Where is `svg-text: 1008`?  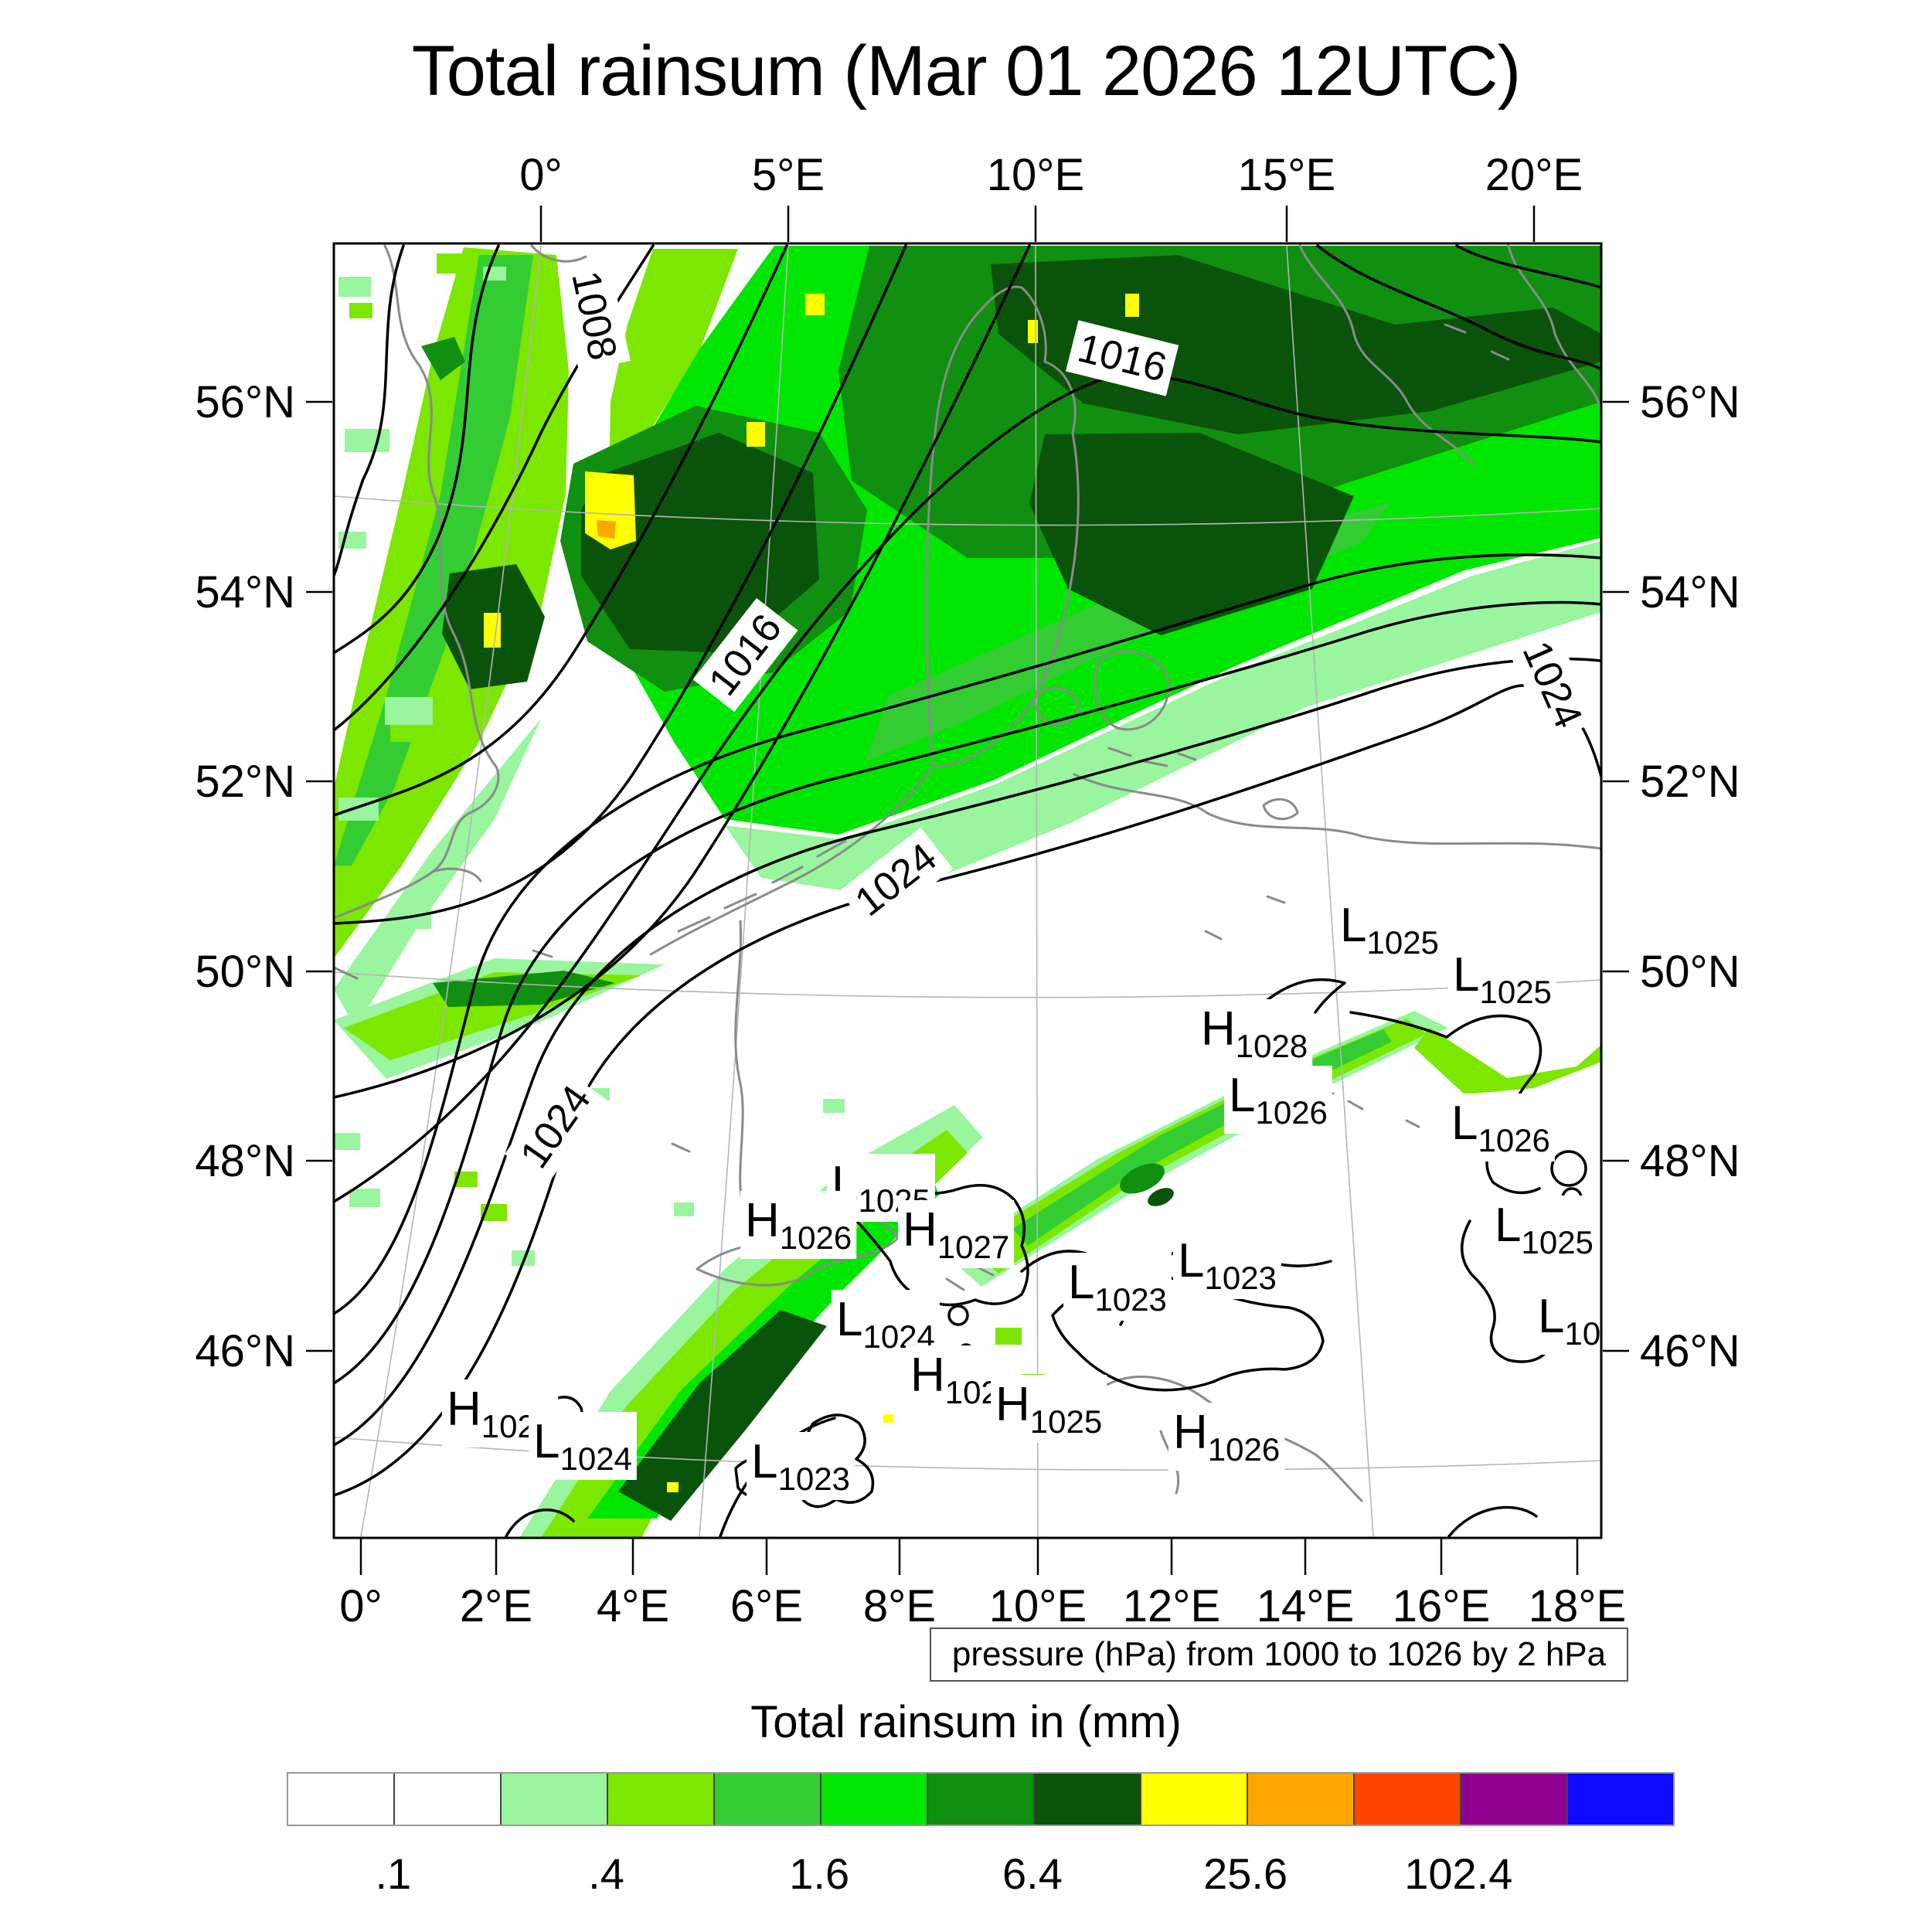
svg-text: 1008 is located at coordinates (594, 316).